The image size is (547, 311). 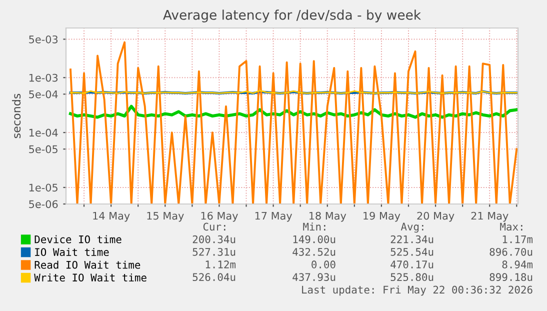 I want to click on text: Max:, so click(x=511, y=226).